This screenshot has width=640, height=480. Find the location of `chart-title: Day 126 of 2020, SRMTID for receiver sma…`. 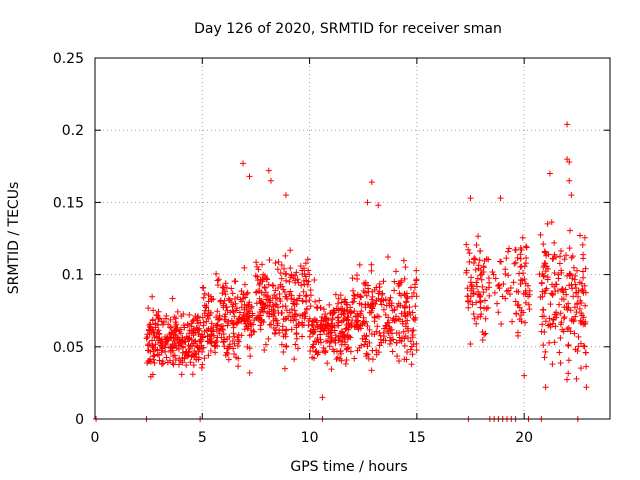

chart-title: Day 126 of 2020, SRMTID for receiver sma… is located at coordinates (348, 29).